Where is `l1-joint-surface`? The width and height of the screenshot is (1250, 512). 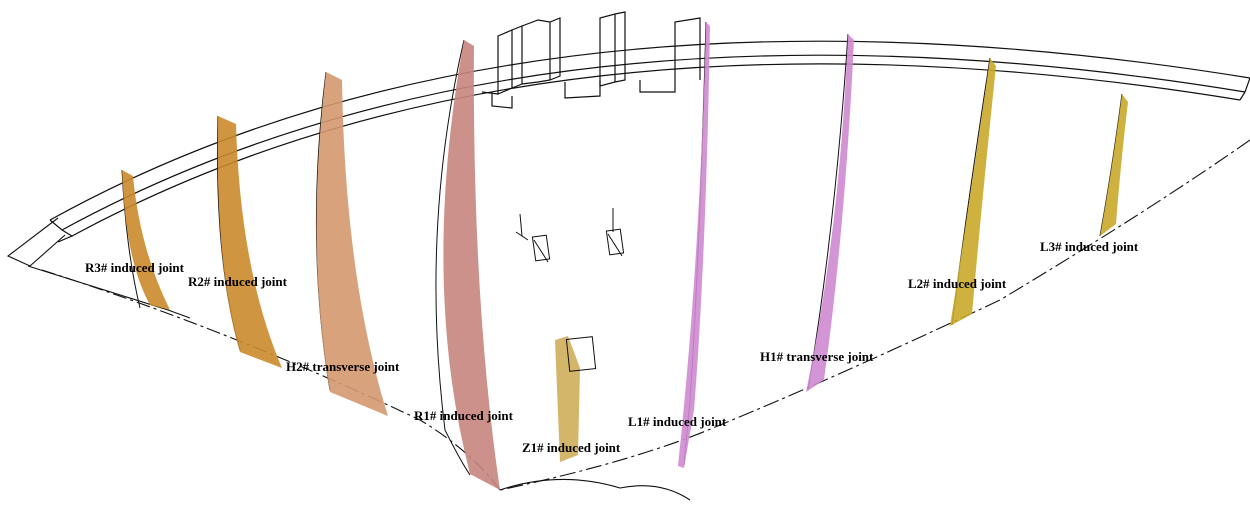 l1-joint-surface is located at coordinates (694, 245).